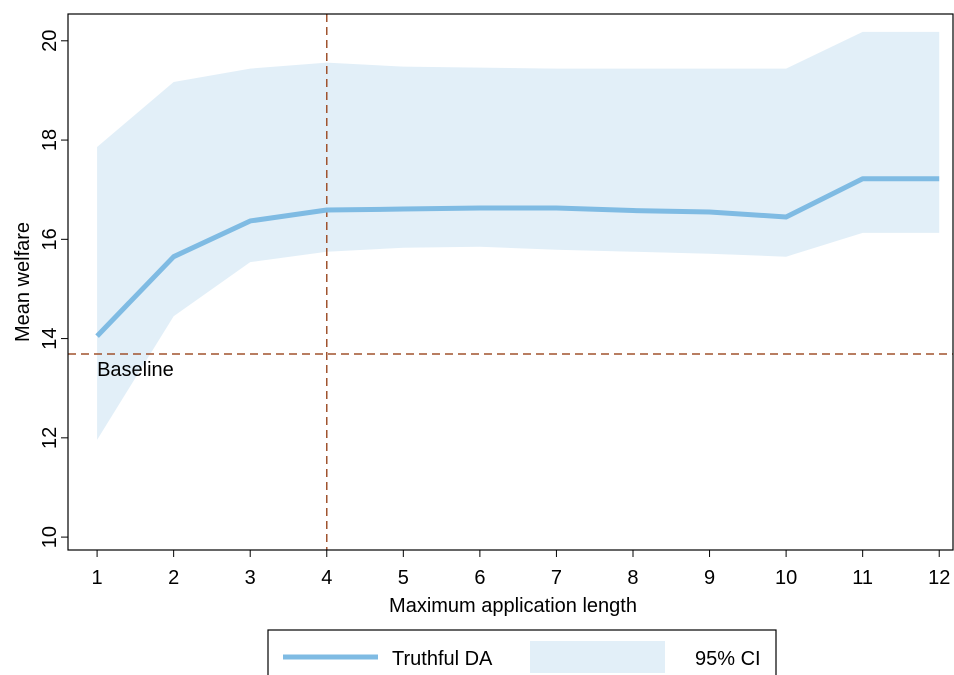 Image resolution: width=954 pixels, height=675 pixels. I want to click on x-tick-label: 10, so click(786, 578).